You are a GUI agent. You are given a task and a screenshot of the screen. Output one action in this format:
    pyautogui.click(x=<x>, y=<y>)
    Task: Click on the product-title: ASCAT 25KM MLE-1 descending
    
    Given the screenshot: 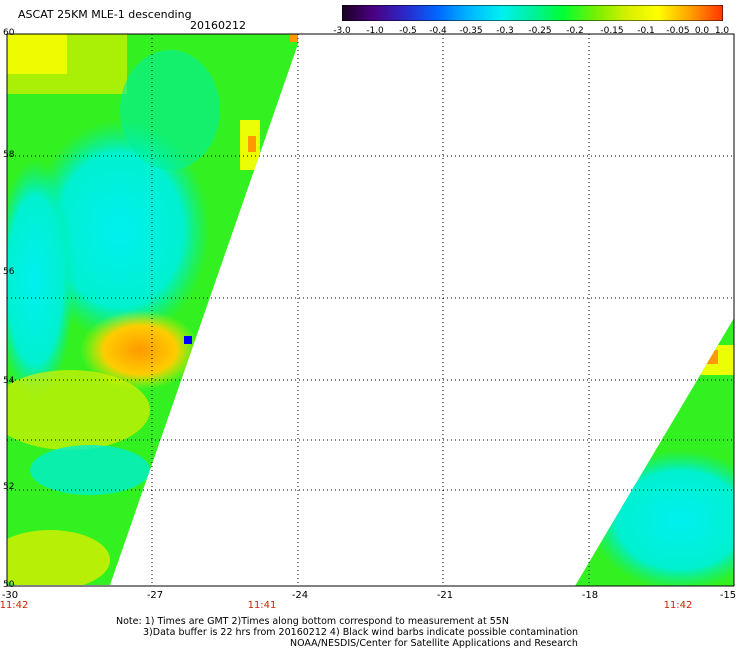 What is the action you would take?
    pyautogui.click(x=105, y=14)
    